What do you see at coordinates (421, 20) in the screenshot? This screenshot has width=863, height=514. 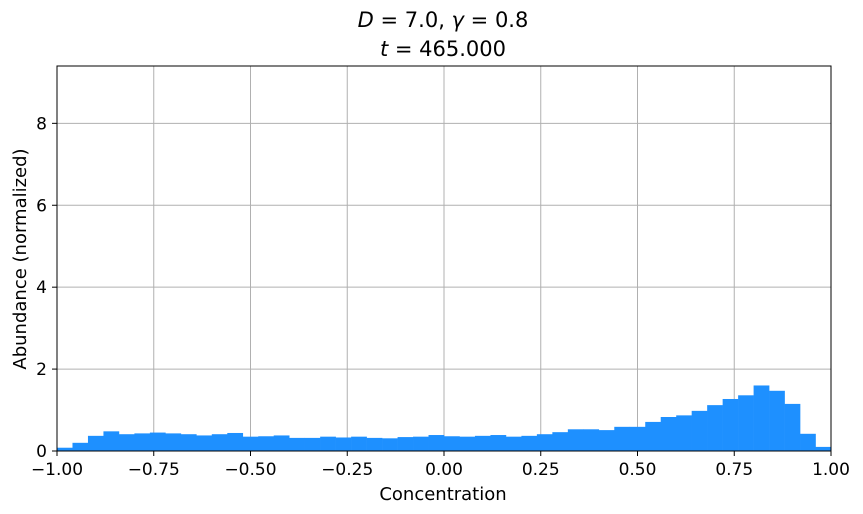 I see `title-value-d: 7.0` at bounding box center [421, 20].